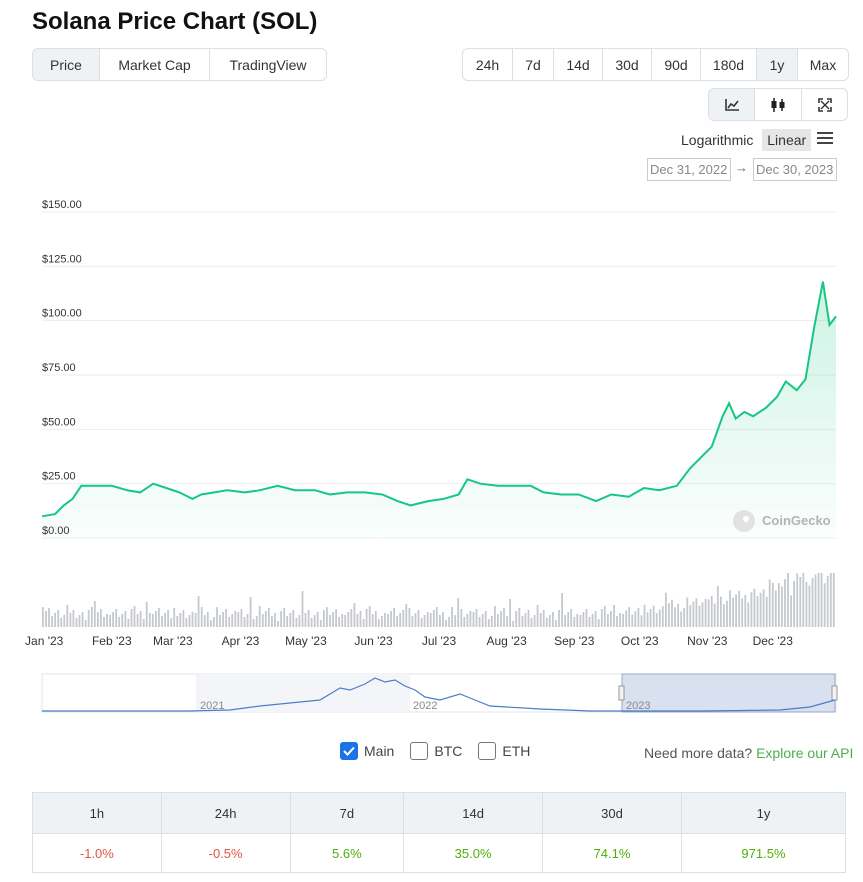 The image size is (863, 882). What do you see at coordinates (777, 64) in the screenshot?
I see `range-1y-button: 1y` at bounding box center [777, 64].